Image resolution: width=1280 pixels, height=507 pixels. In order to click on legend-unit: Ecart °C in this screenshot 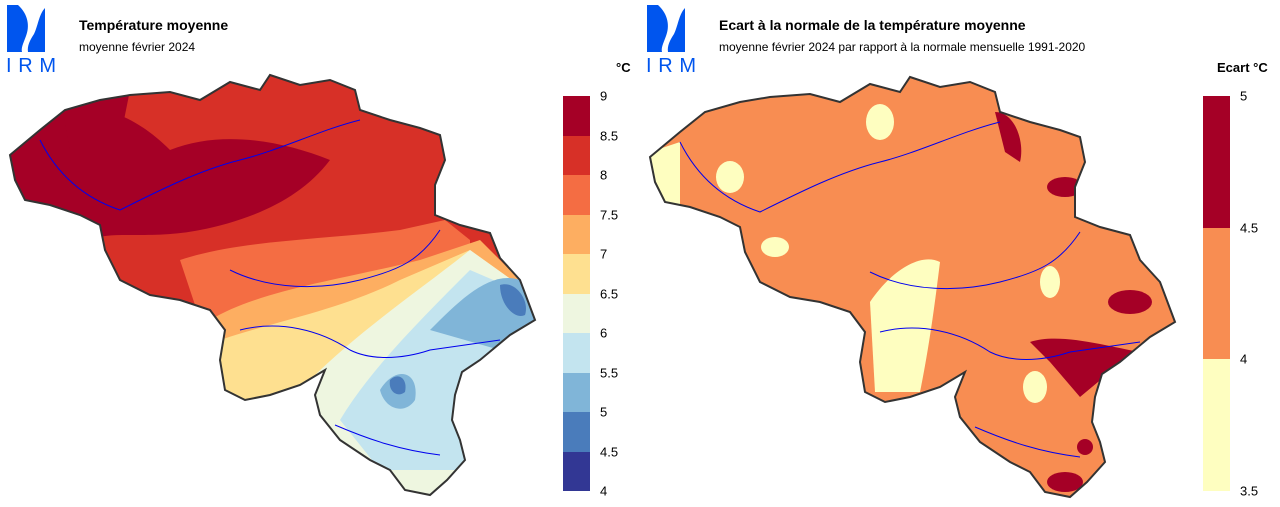, I will do `click(1242, 67)`.